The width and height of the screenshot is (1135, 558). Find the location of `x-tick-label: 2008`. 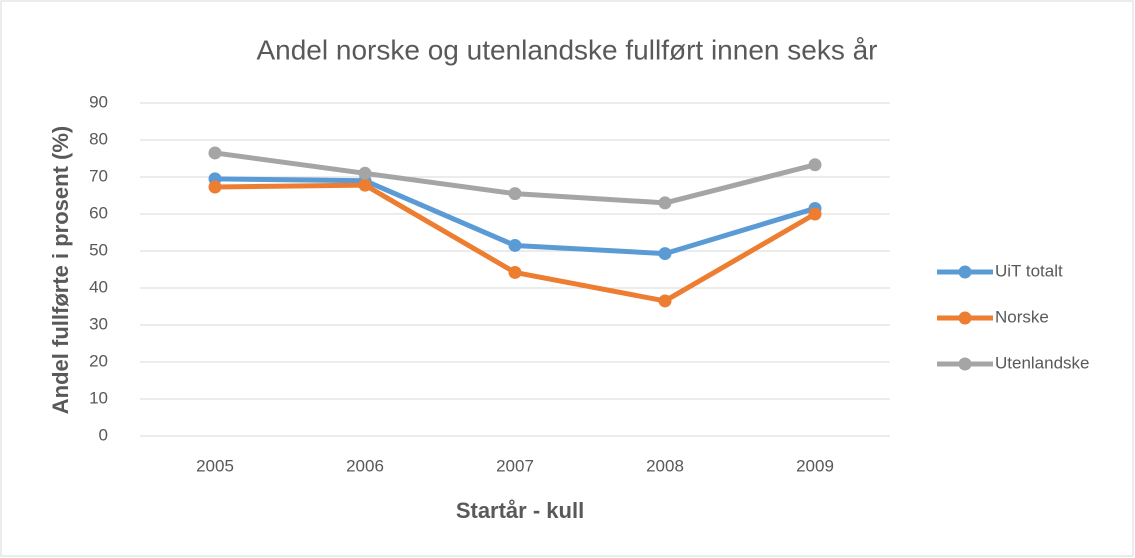

x-tick-label: 2008 is located at coordinates (665, 465).